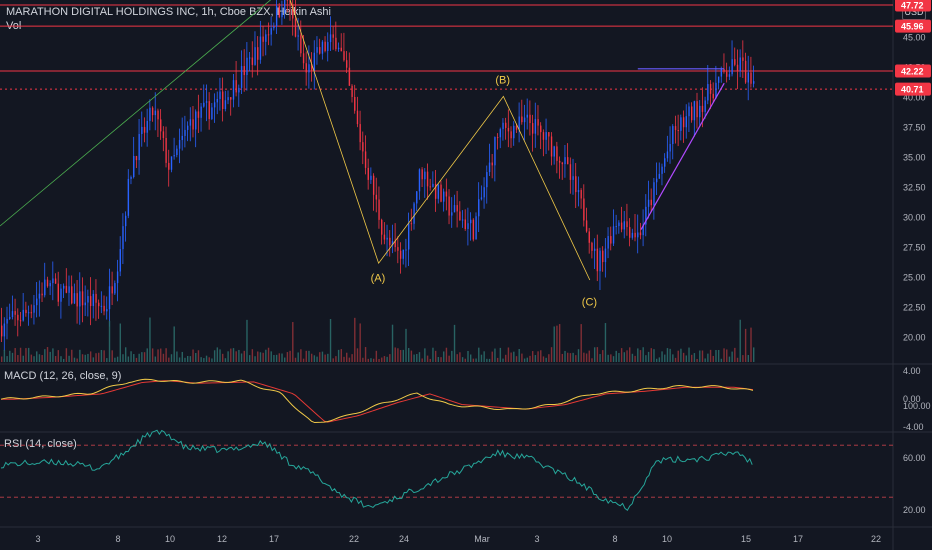 This screenshot has height=550, width=932. What do you see at coordinates (40, 444) in the screenshot?
I see `rsi-label: RSI (14, close)` at bounding box center [40, 444].